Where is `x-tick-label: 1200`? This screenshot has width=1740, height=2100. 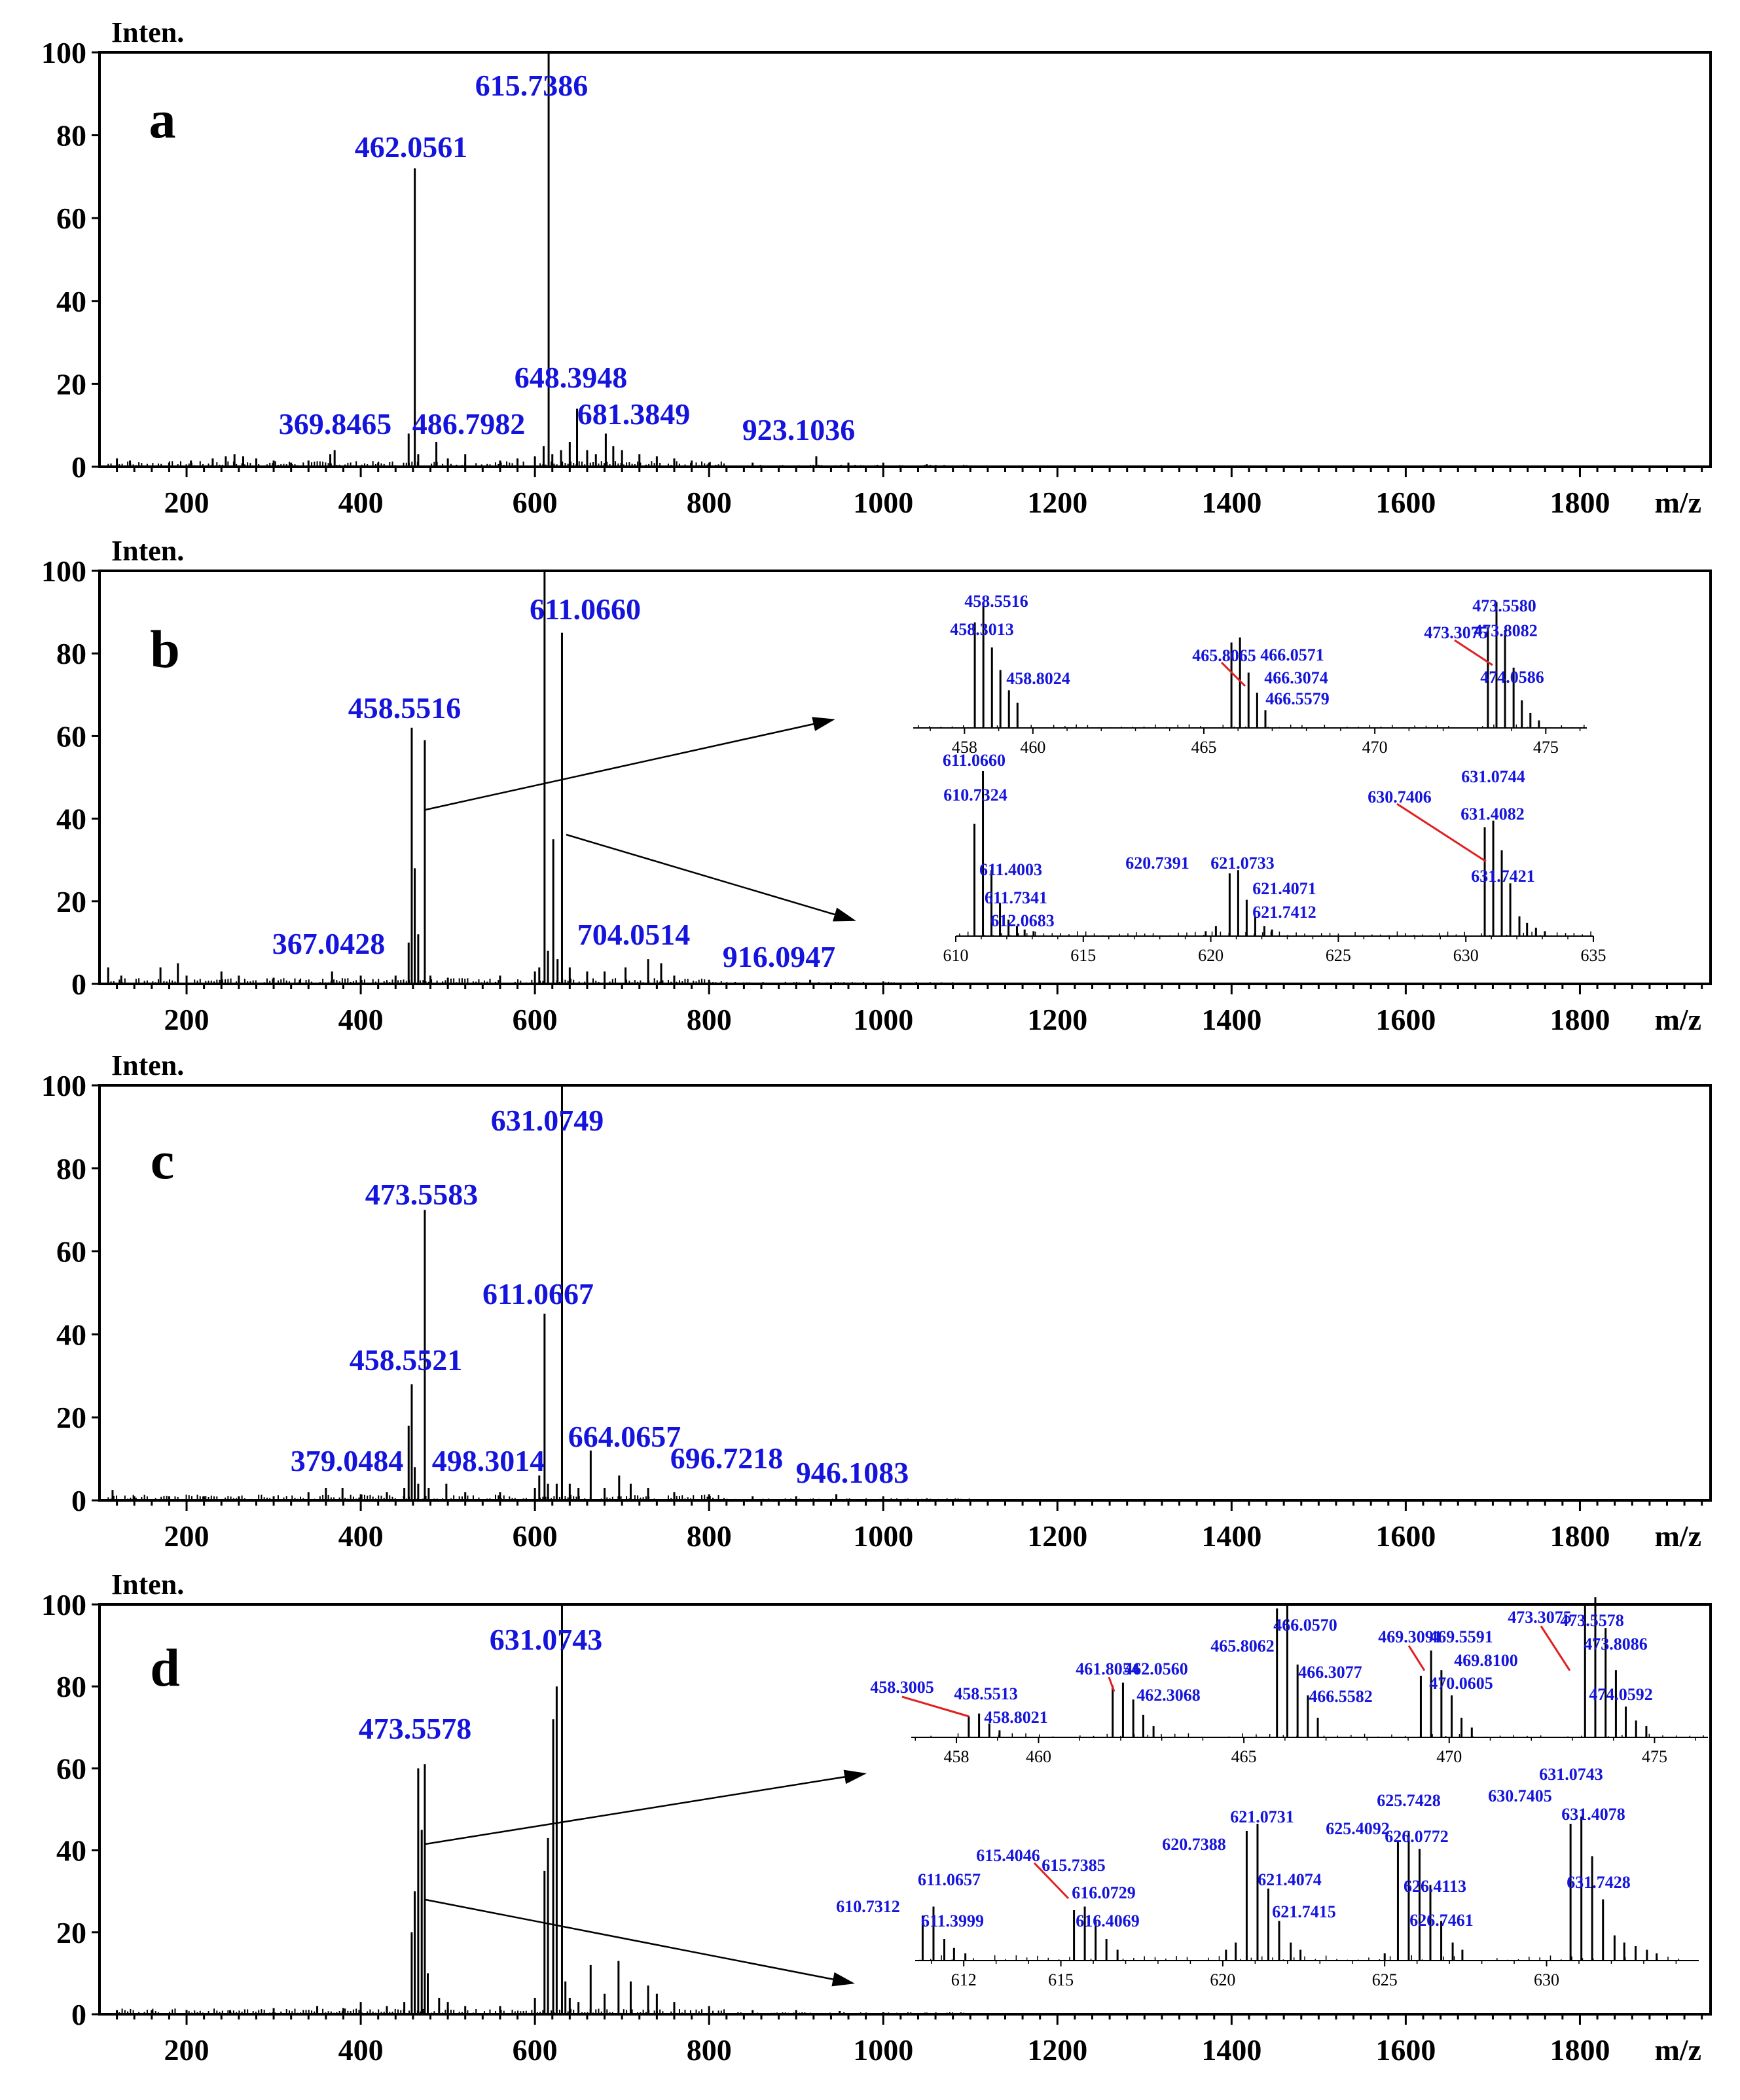 x-tick-label: 1200 is located at coordinates (1057, 2050).